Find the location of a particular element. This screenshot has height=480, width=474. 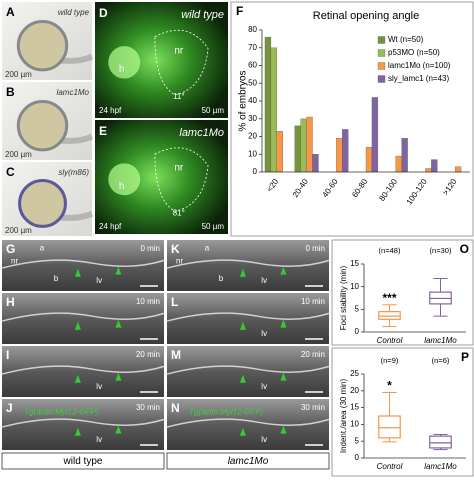

y-tick-label: 25 is located at coordinates (354, 373).